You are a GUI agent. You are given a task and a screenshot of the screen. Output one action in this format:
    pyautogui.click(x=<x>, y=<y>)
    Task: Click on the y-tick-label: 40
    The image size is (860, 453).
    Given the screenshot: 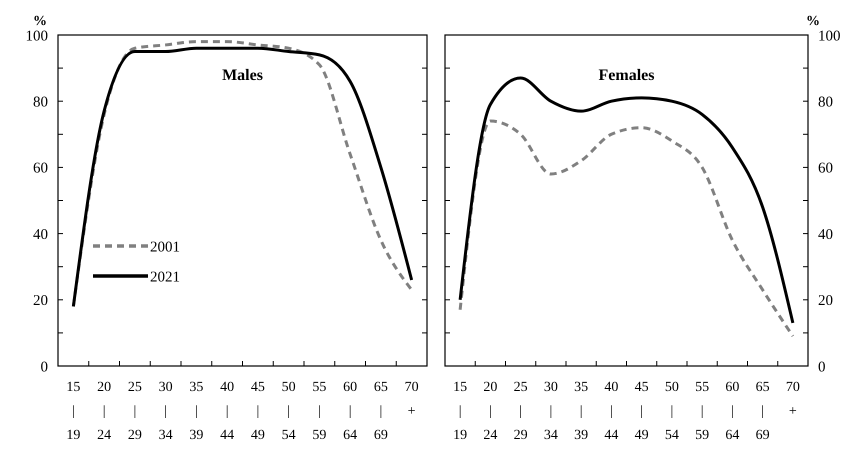 What is the action you would take?
    pyautogui.click(x=40, y=234)
    